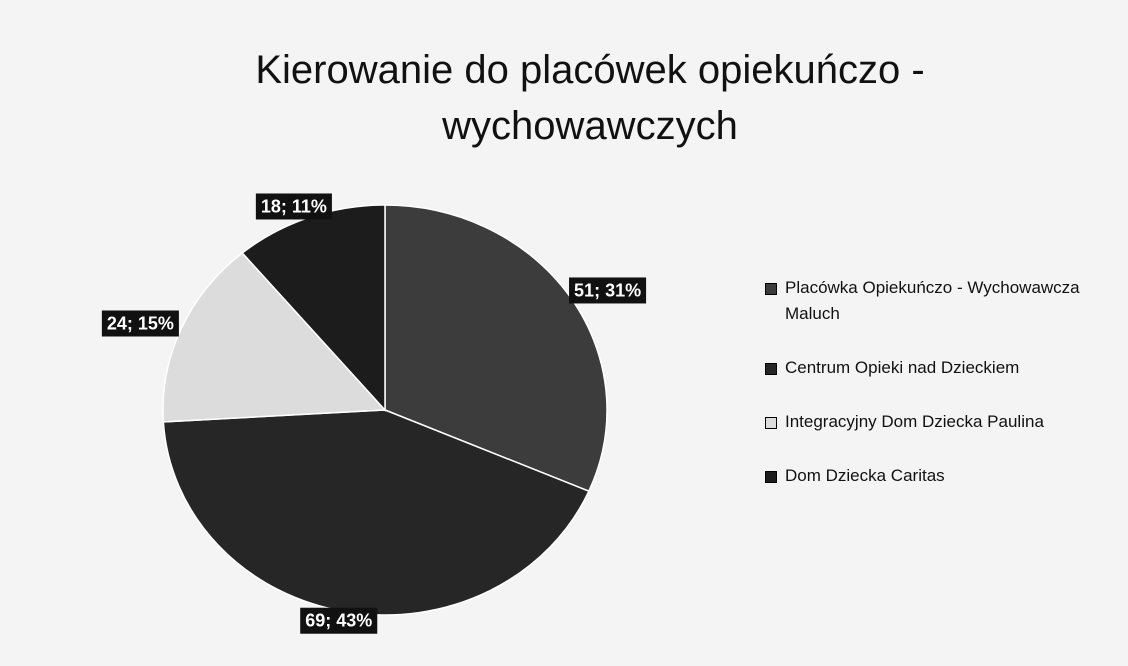  I want to click on data-label-text: 24; 15%, so click(140, 323).